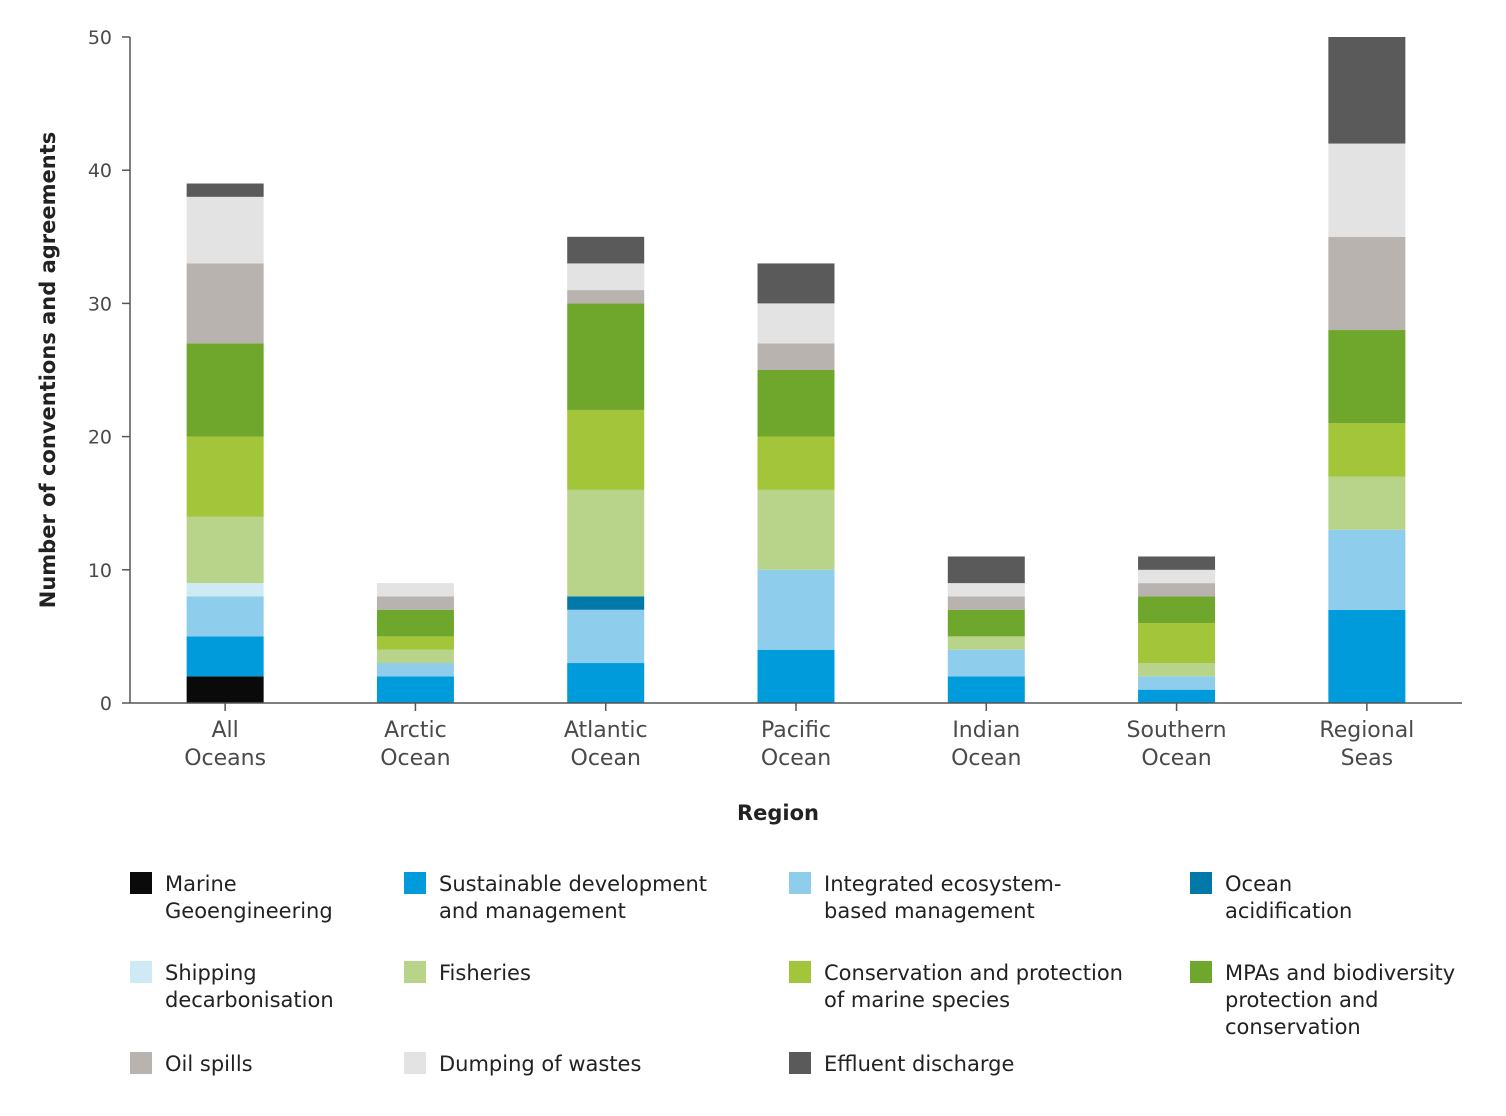 The image size is (1506, 1116). Describe the element at coordinates (485, 973) in the screenshot. I see `legend-label-5-0: Fisheries` at that location.